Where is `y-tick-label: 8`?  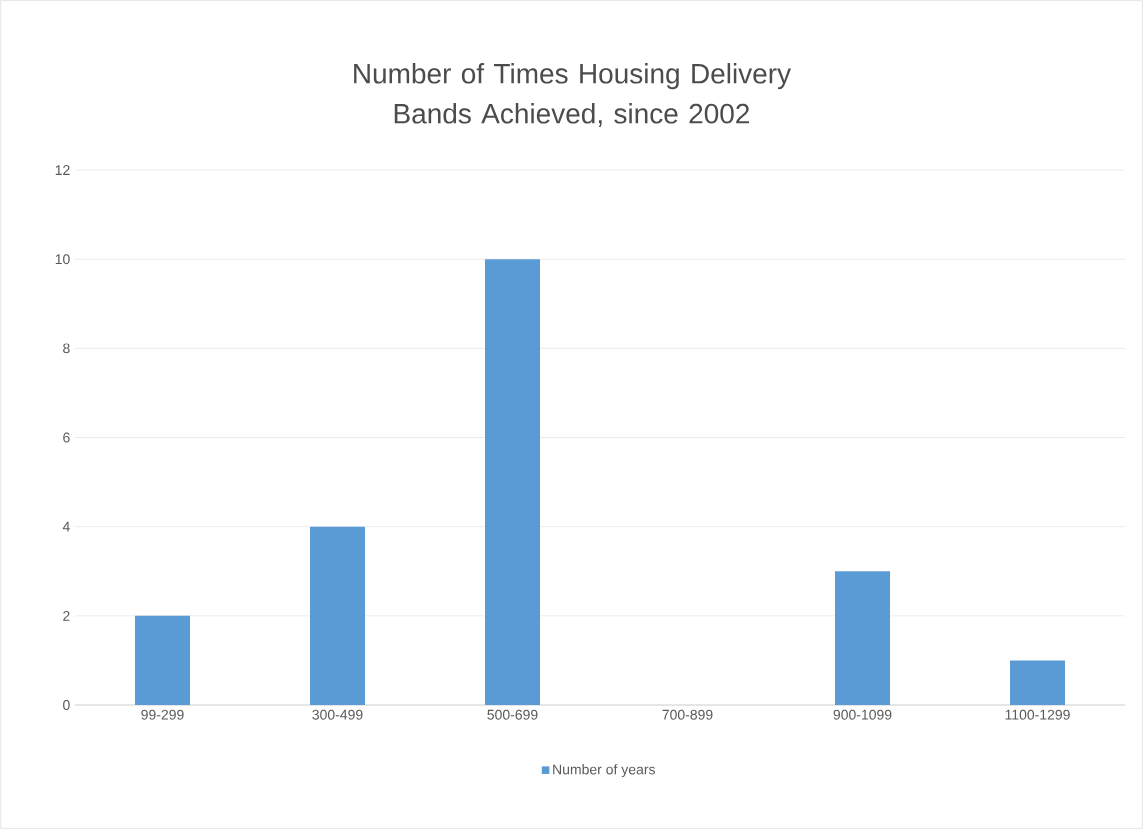 y-tick-label: 8 is located at coordinates (66, 348).